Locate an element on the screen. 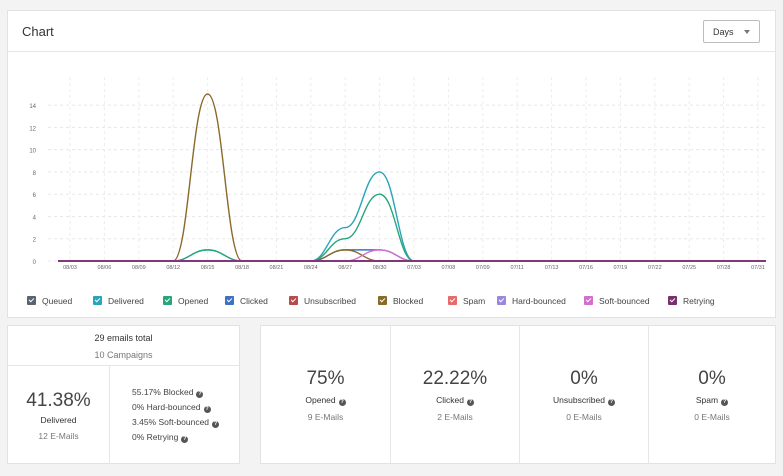 The image size is (783, 476). x-tick-label: 07/28 is located at coordinates (724, 268).